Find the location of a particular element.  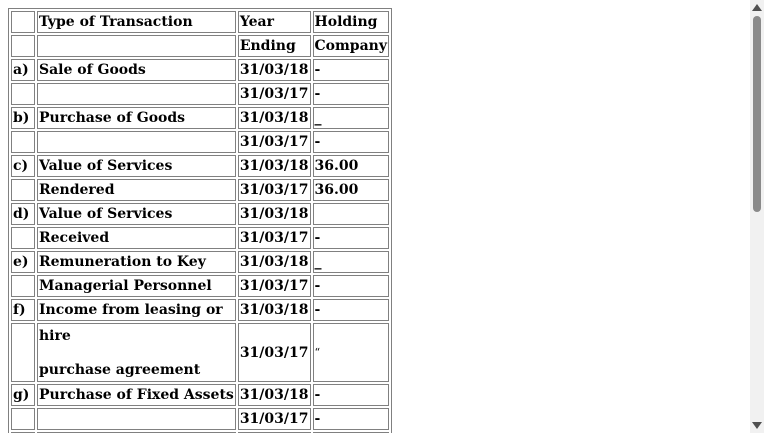

table-row: d) Value of Services 31/03/18 is located at coordinates (200, 214).